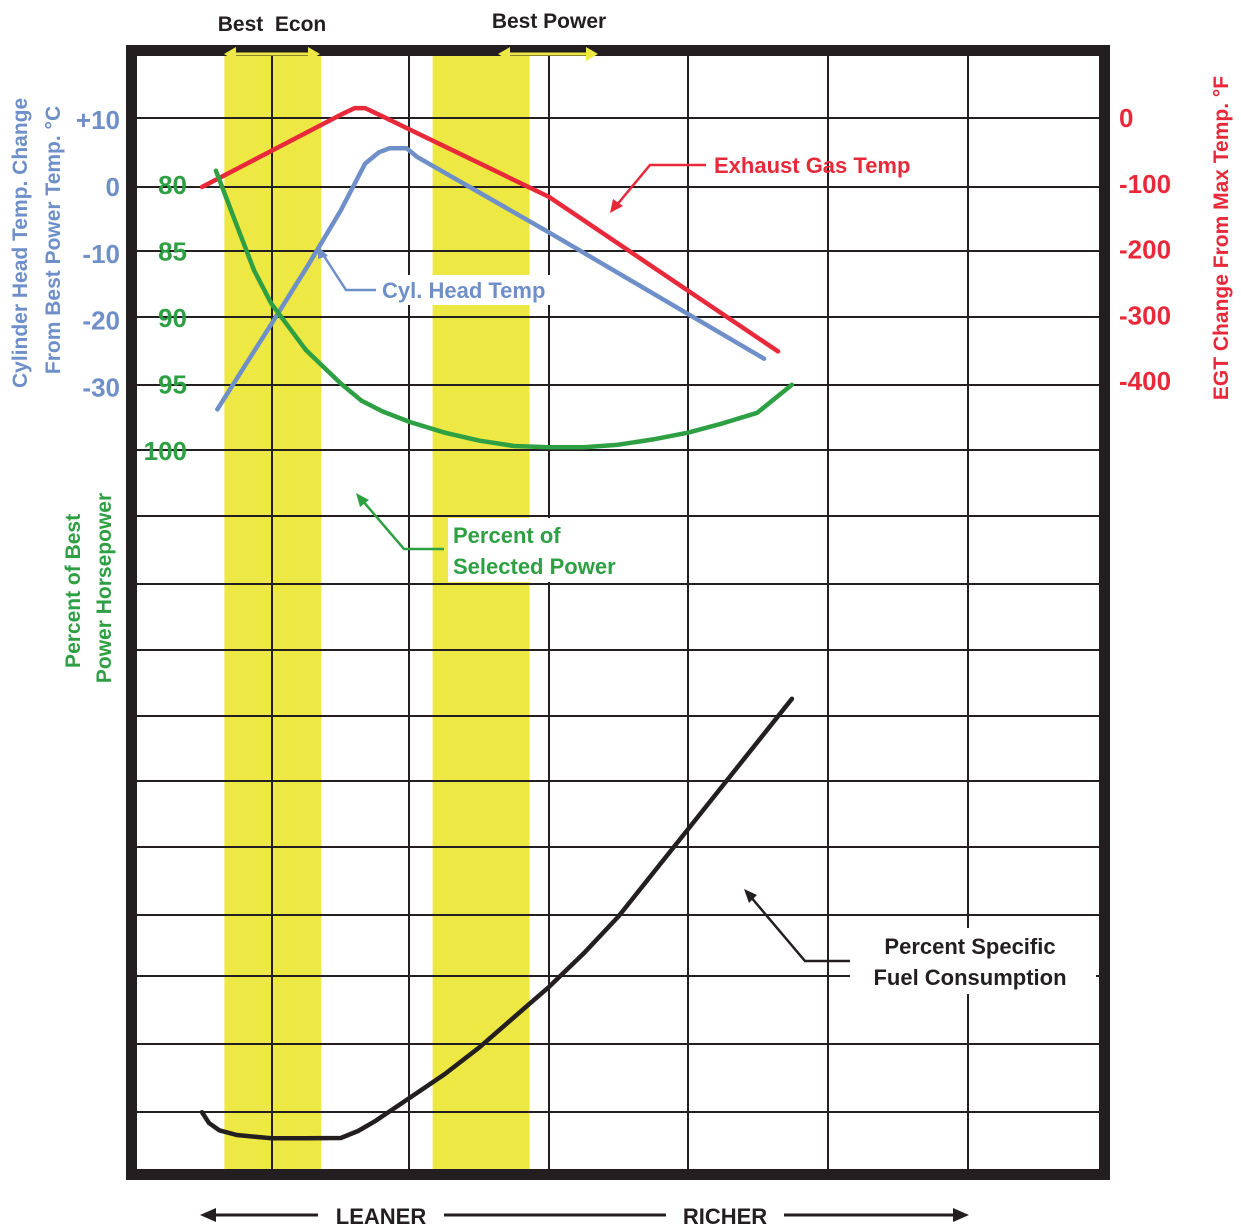 This screenshot has height=1230, width=1241. I want to click on power-callout-bg, so click(549, 550).